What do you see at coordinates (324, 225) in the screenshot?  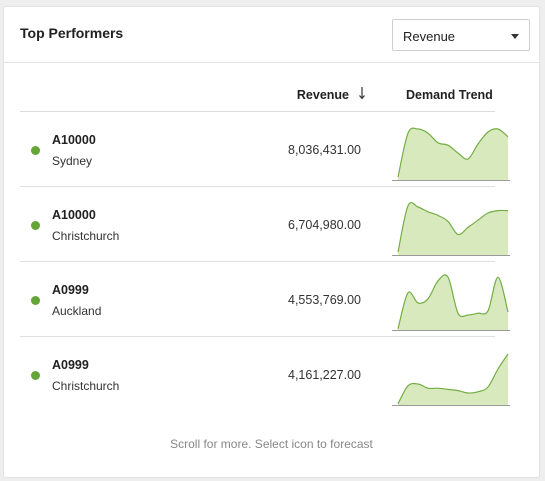 I see `row-revenue: 6,704,980.00` at bounding box center [324, 225].